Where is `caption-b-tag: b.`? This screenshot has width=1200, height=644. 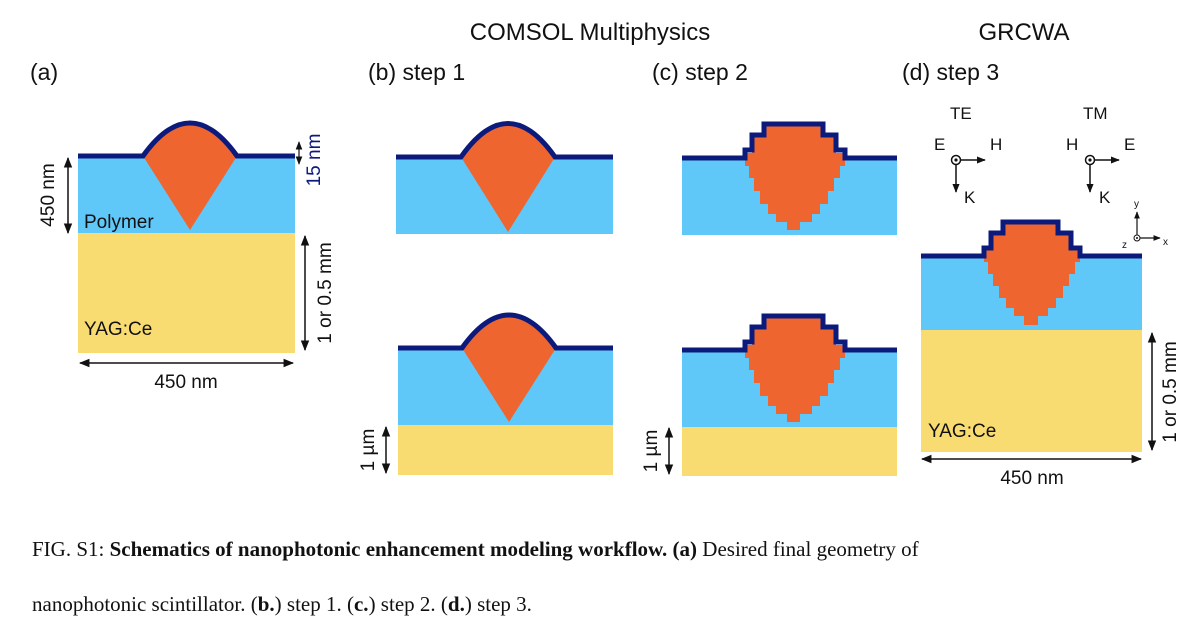
caption-b-tag: b. is located at coordinates (266, 604).